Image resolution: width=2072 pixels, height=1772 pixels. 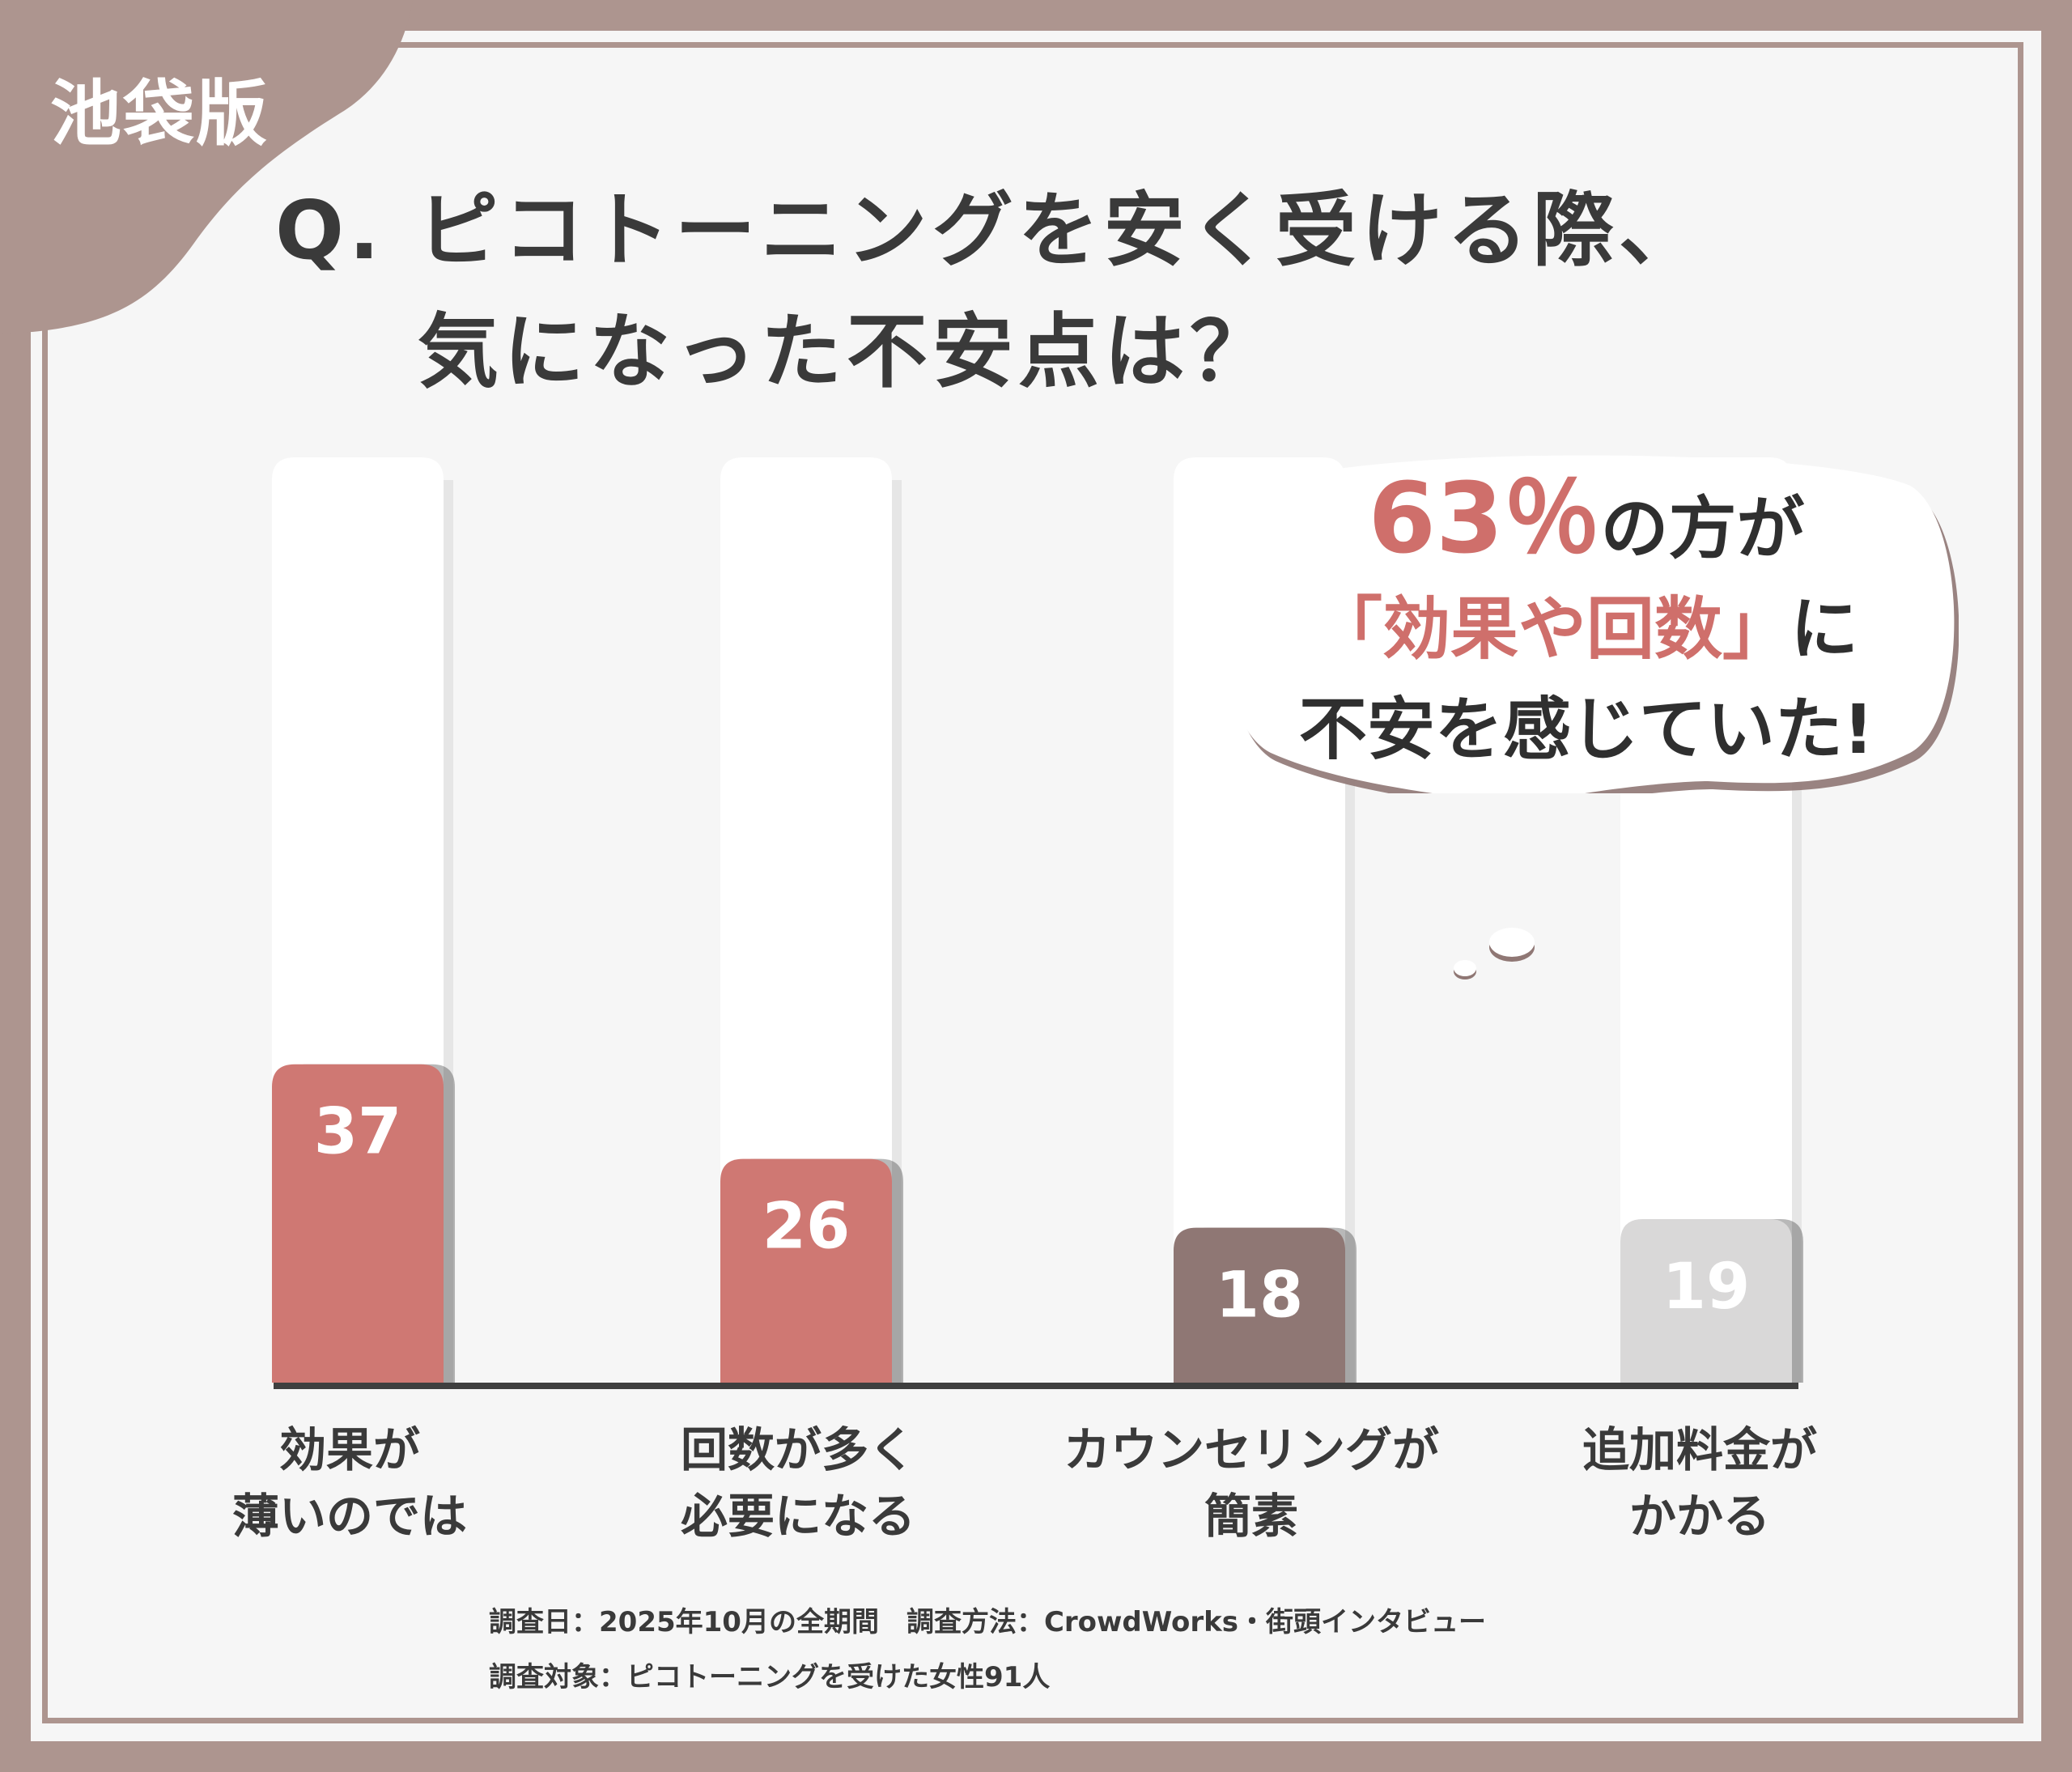 I want to click on callout-percent: 63％, so click(x=1484, y=520).